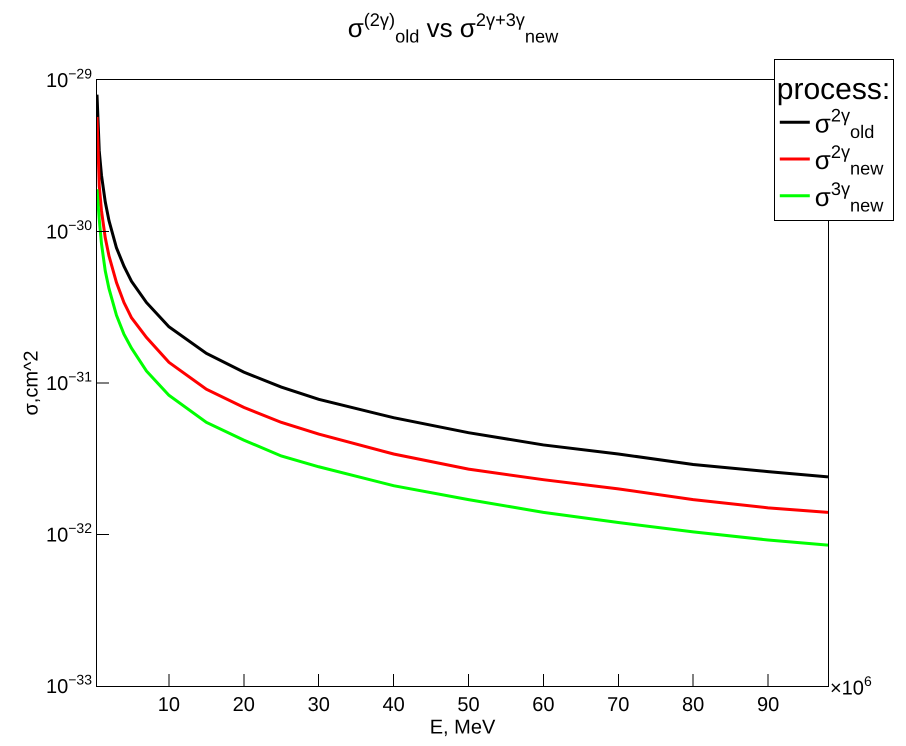  What do you see at coordinates (833, 89) in the screenshot?
I see `legend-title: process:` at bounding box center [833, 89].